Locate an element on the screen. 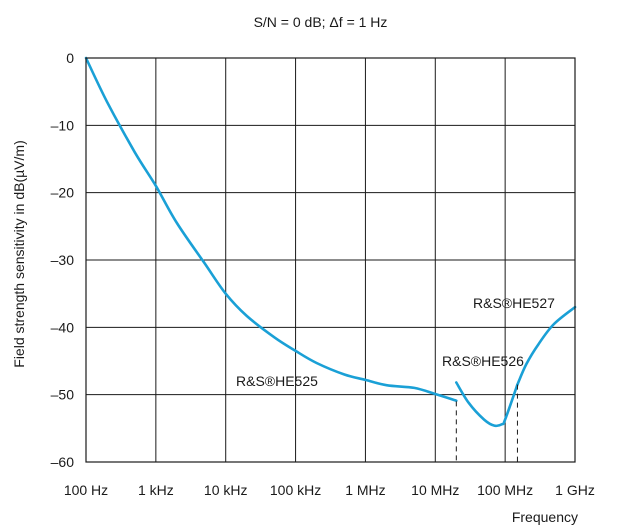 The height and width of the screenshot is (528, 619). x-tick-label: 1 GHz is located at coordinates (575, 490).